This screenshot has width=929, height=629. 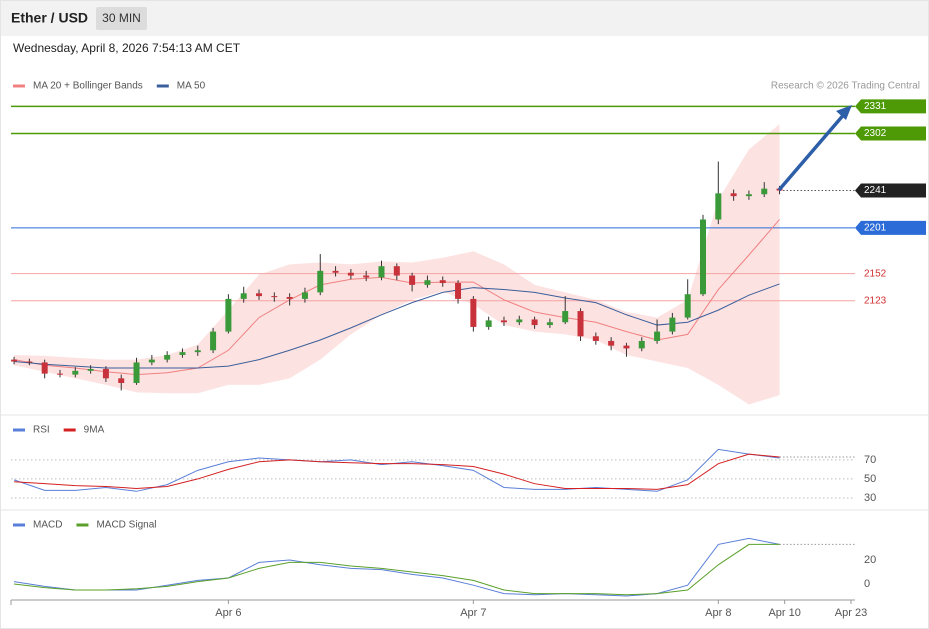 I want to click on x-tick-label: Apr 23, so click(x=851, y=613).